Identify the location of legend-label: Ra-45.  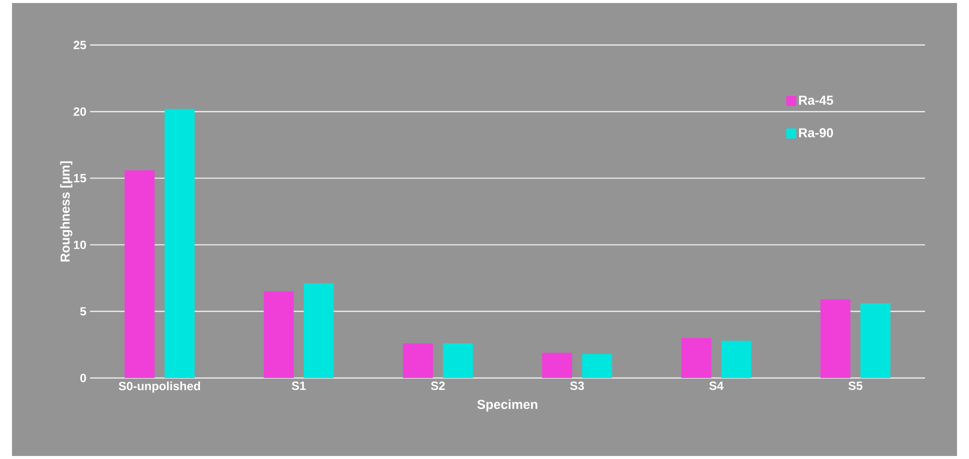
(816, 100).